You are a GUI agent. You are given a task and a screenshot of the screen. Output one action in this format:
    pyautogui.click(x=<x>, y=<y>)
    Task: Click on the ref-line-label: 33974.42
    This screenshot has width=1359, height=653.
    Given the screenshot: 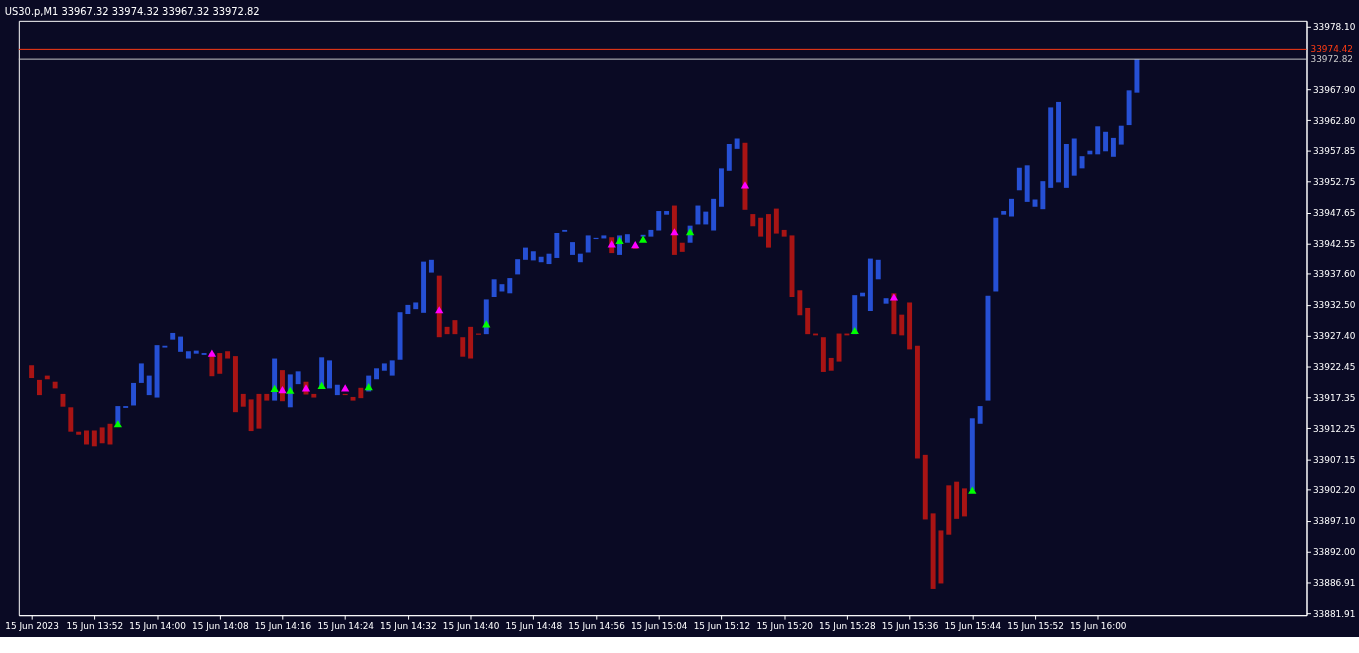 What is the action you would take?
    pyautogui.click(x=1331, y=49)
    